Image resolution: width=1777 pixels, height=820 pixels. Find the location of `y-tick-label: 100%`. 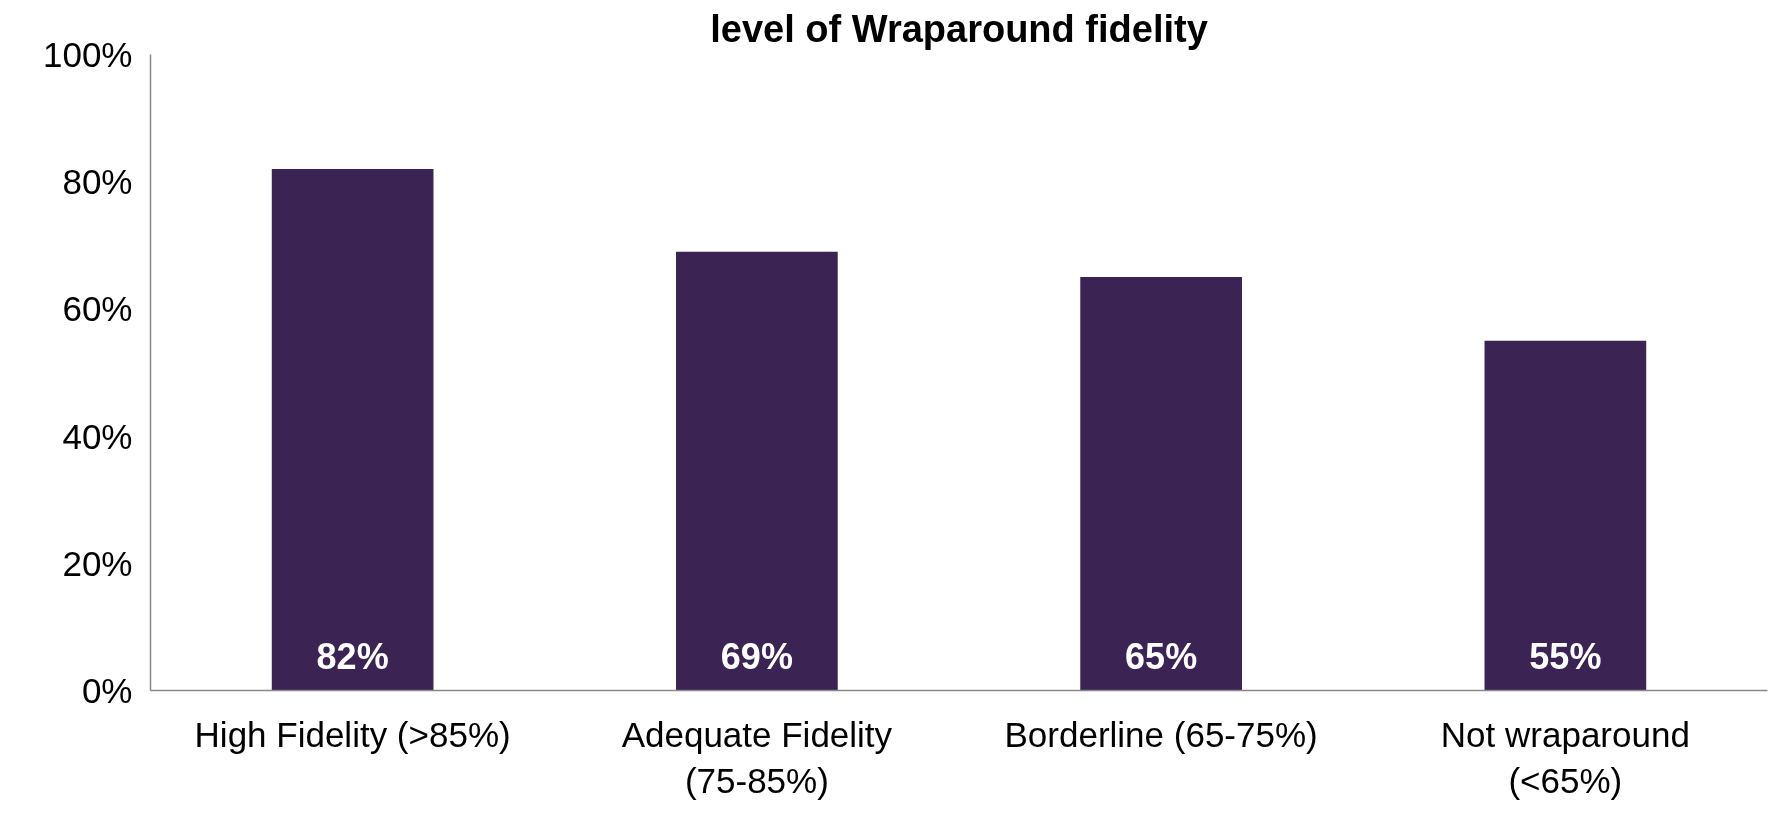

y-tick-label: 100% is located at coordinates (87, 54).